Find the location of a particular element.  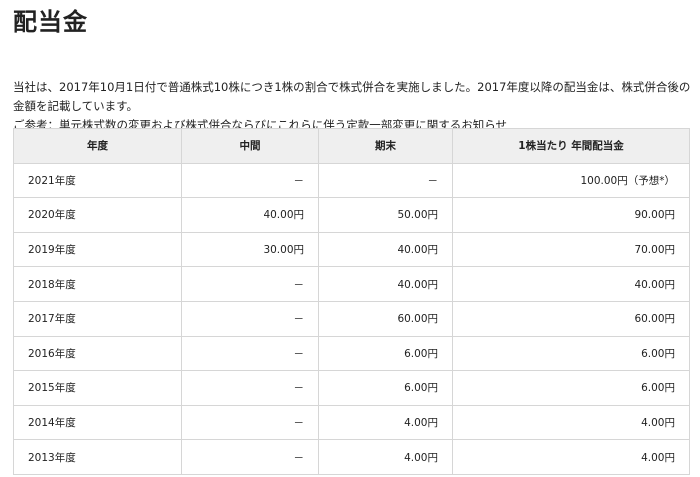

header-year-end: 期末 is located at coordinates (385, 146).